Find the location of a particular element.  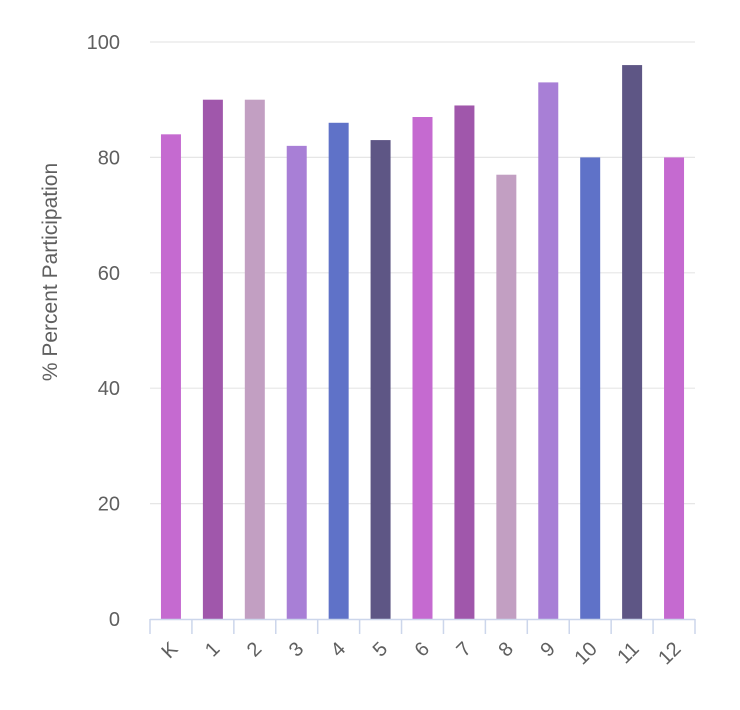

x-tick-label: 10 is located at coordinates (585, 653).